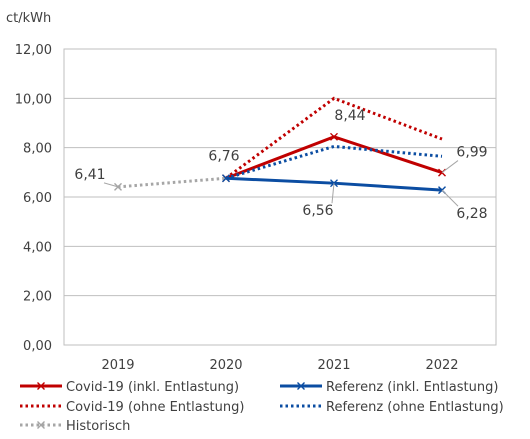 The width and height of the screenshot is (530, 439). I want to click on x-tick-label: 2021, so click(333, 365).